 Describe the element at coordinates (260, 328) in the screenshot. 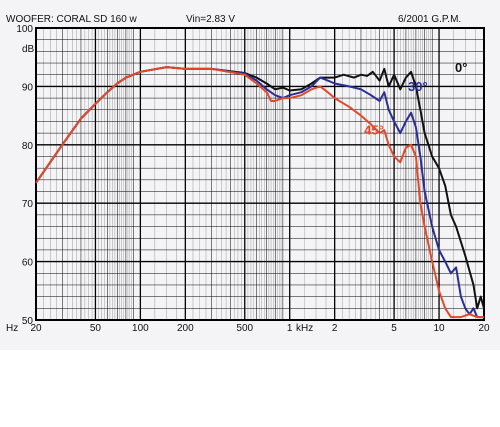

I see `x-axis-ticks: 20 50 100 200 500 1 2 5 10 20` at that location.